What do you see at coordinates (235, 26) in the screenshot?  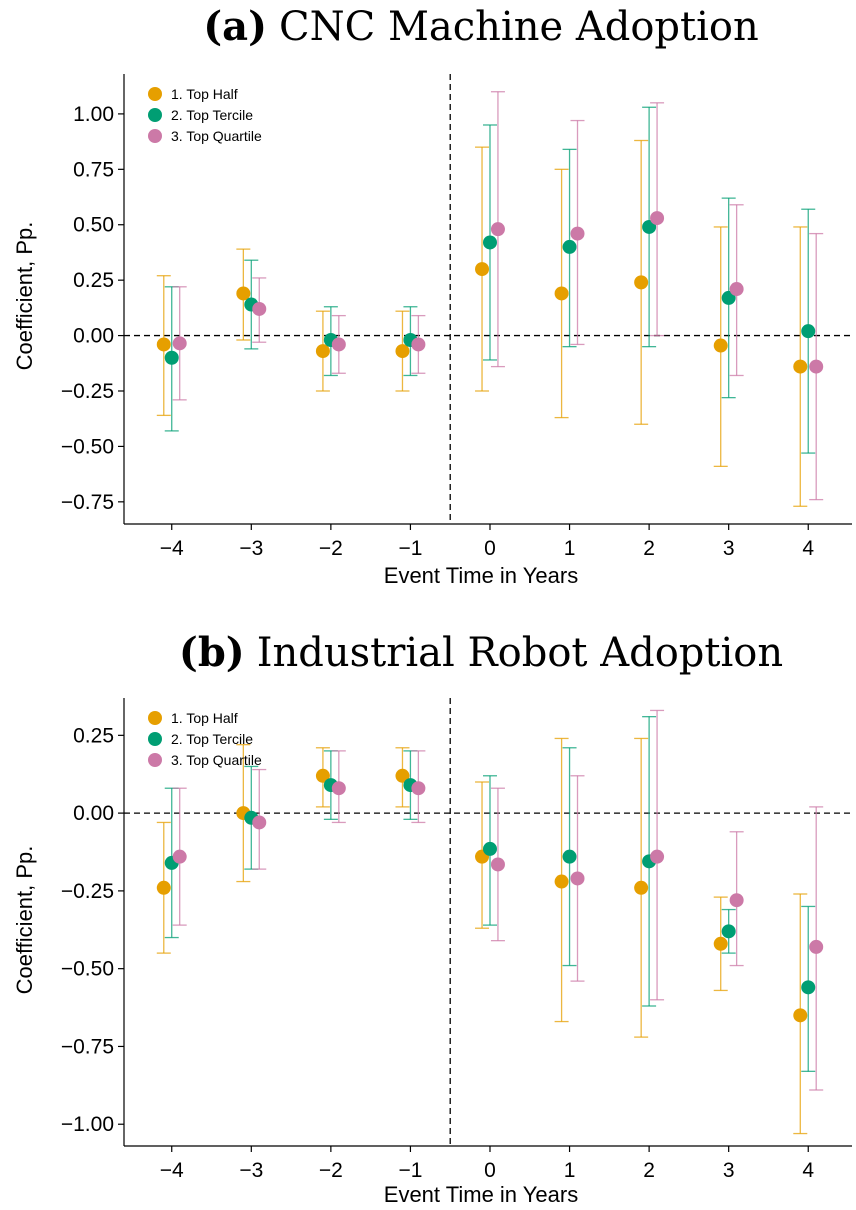 I see `panel-tag: (a)` at bounding box center [235, 26].